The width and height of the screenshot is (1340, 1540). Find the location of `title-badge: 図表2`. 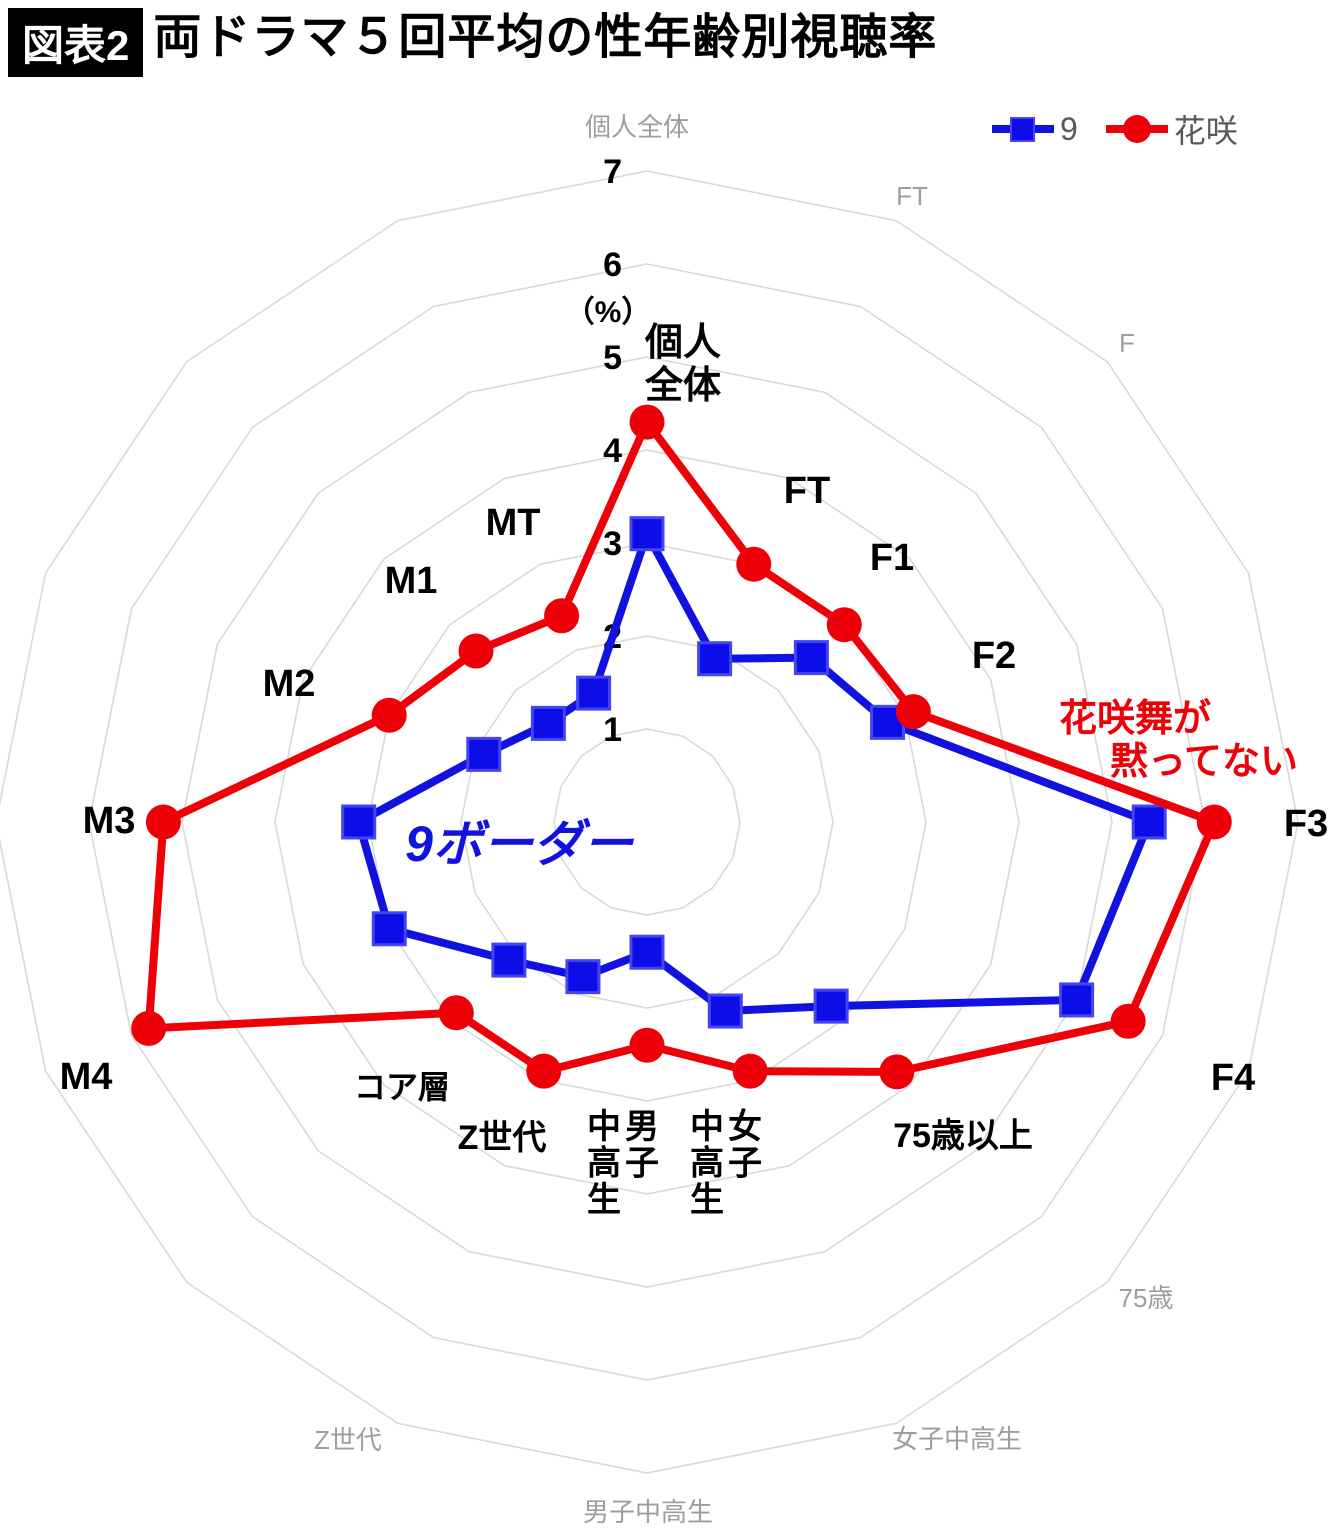

title-badge: 図表2 is located at coordinates (76, 42).